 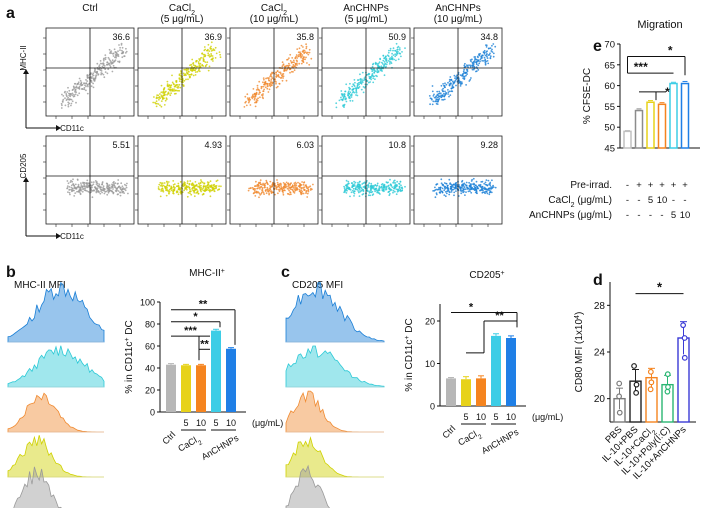 What do you see at coordinates (150, 325) in the screenshot?
I see `ytick-label: 80` at bounding box center [150, 325].